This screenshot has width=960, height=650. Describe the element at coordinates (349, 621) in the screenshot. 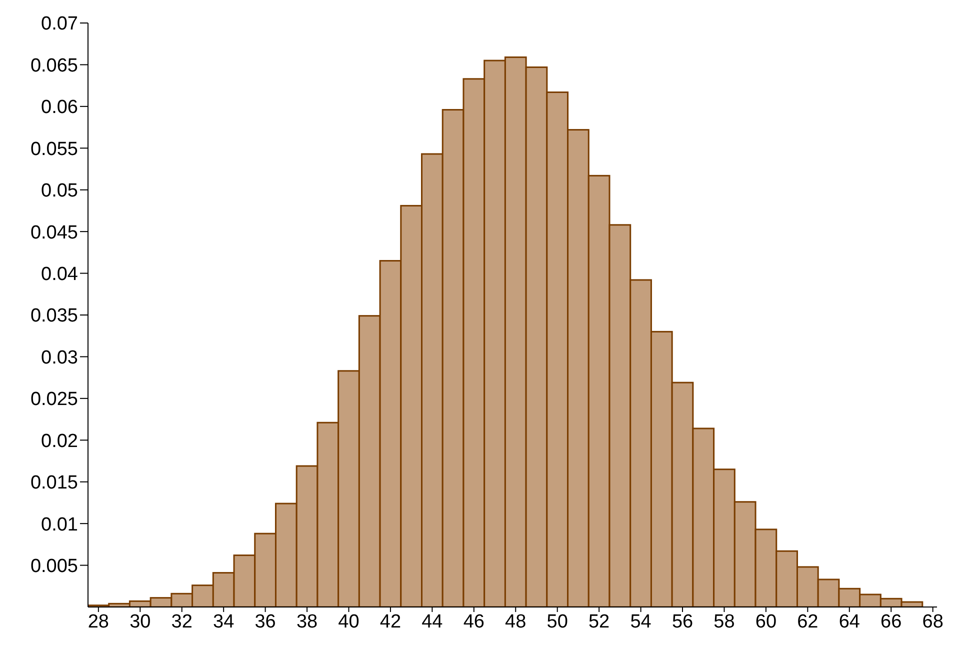

I see `x-tick-label: 40` at that location.